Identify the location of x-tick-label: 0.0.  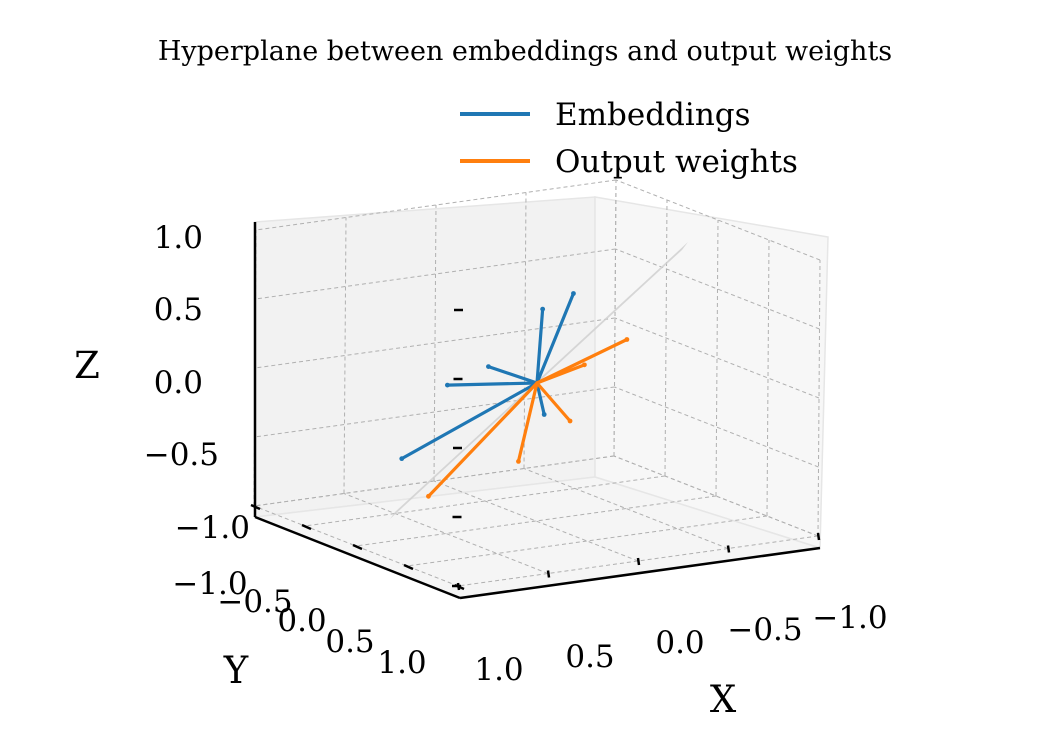
(679, 643).